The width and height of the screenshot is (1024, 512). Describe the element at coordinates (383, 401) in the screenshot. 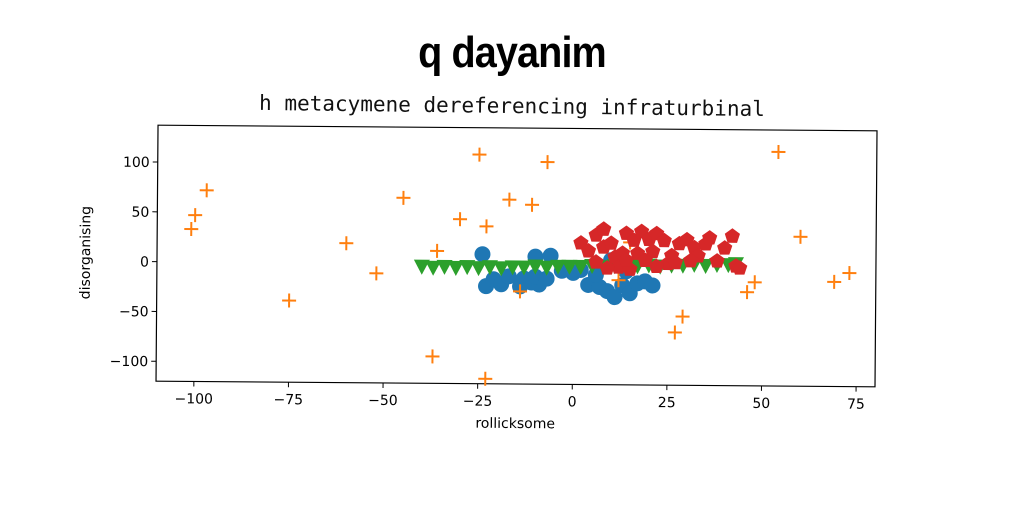

I see `x-tick-label: −50` at that location.